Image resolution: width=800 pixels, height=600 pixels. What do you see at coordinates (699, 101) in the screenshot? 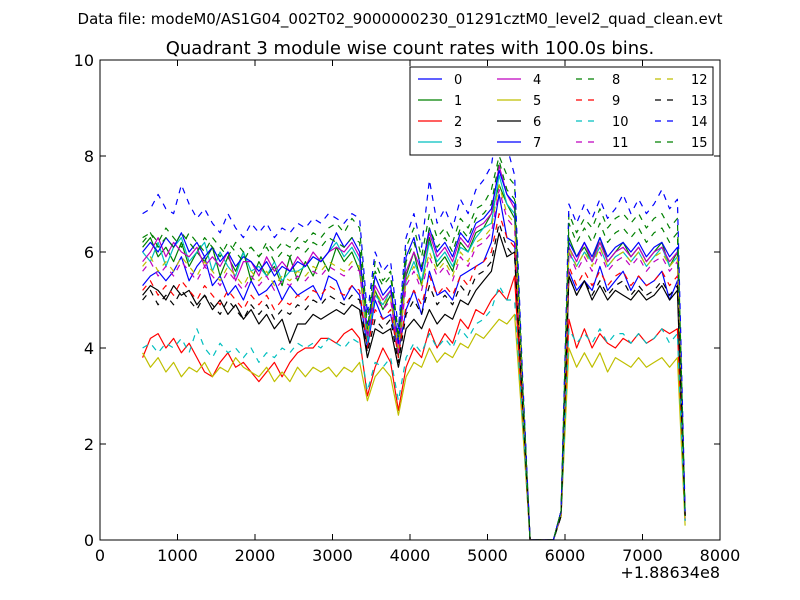
I see `legend-label-13: 13` at bounding box center [699, 101].